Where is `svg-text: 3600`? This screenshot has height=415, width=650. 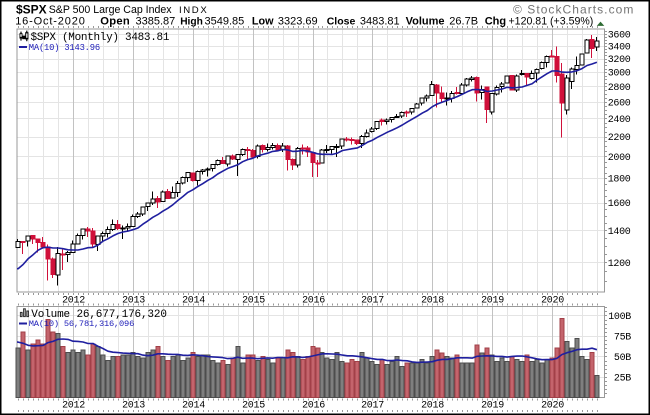
svg-text: 3600 is located at coordinates (619, 36).